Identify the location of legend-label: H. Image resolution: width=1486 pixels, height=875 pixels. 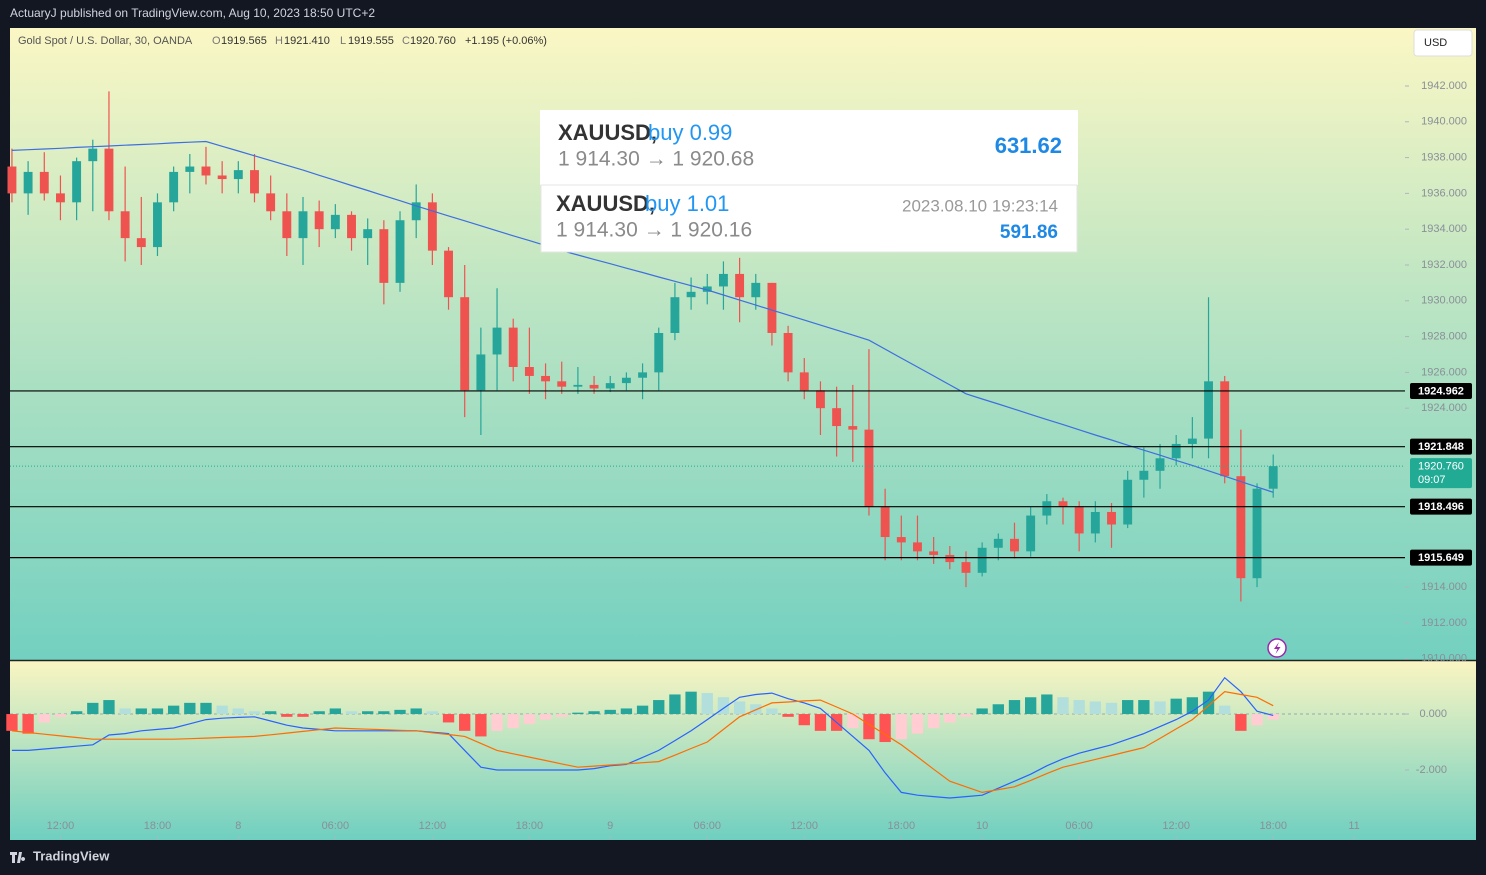
(279, 41).